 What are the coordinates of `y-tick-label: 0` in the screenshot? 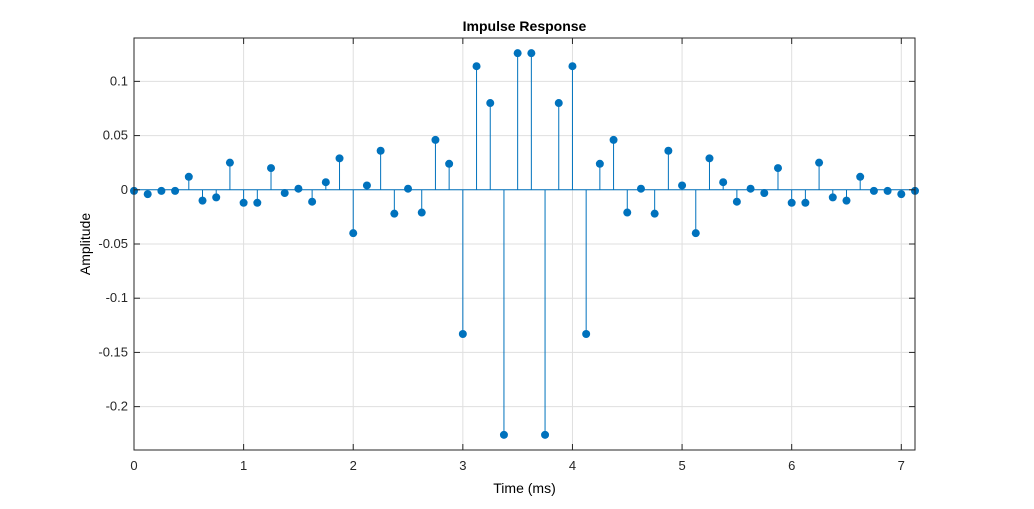 It's located at (124, 189).